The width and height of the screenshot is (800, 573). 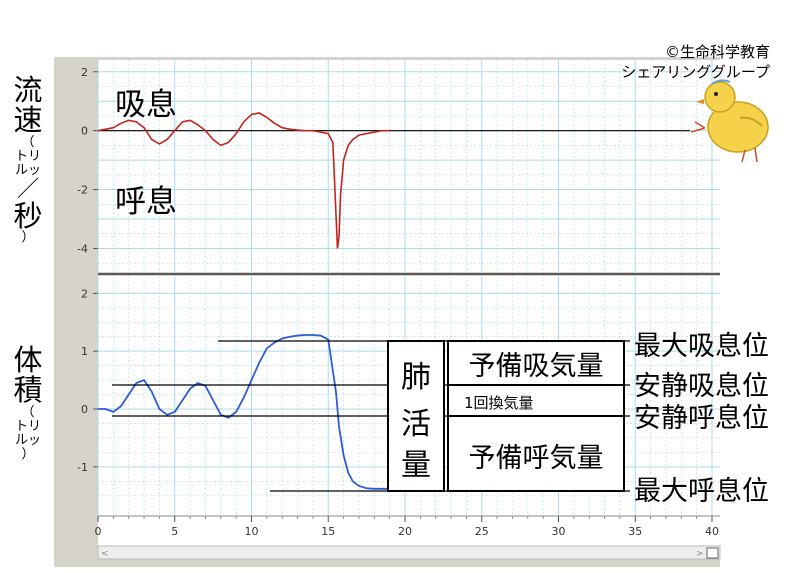 I want to click on x-tick-label: 20, so click(x=405, y=531).